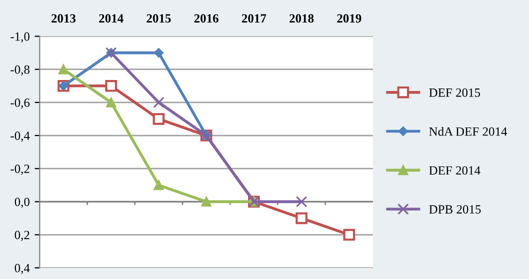 This screenshot has width=529, height=279. Describe the element at coordinates (22, 269) in the screenshot. I see `y-tick-label: 0,4` at that location.